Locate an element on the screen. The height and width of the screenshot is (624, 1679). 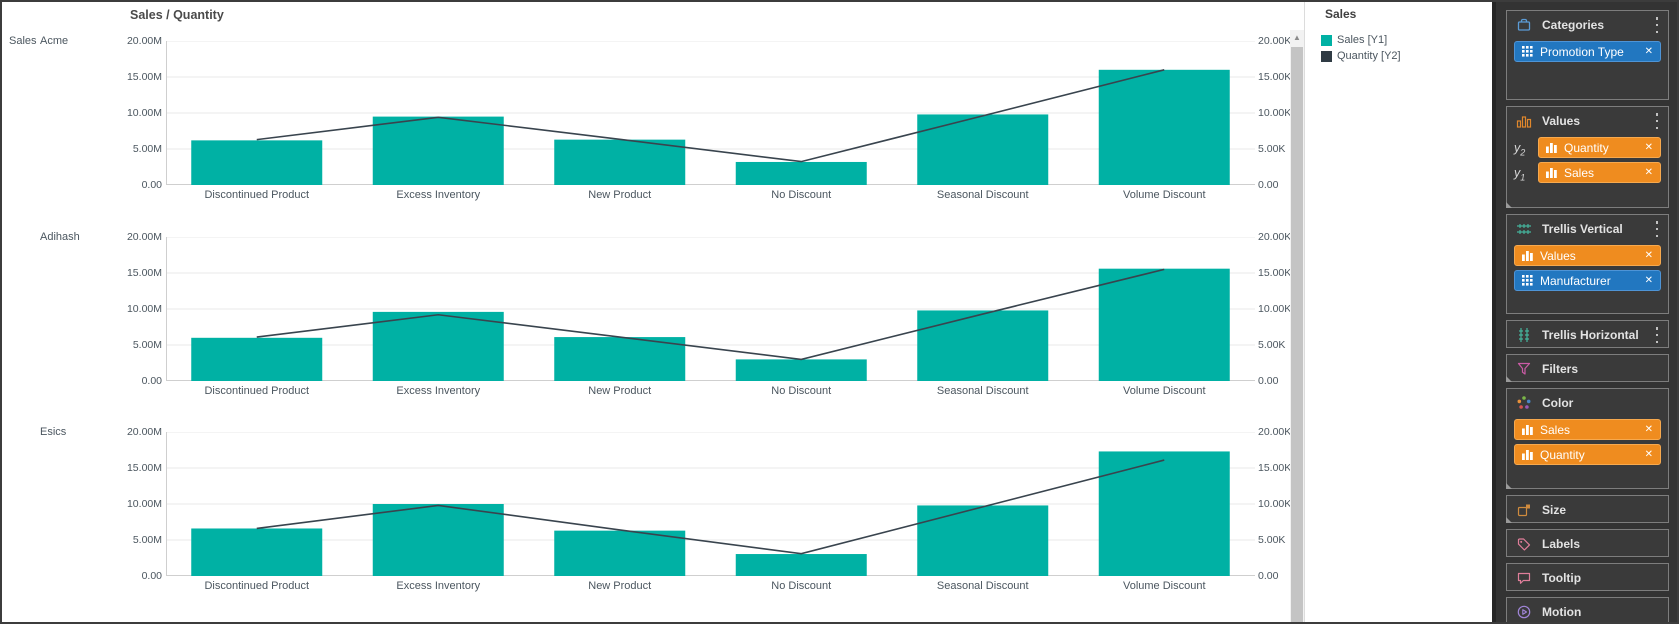
legend-items: Sales [Y1] Quantity [Y2] is located at coordinates (1407, 48).